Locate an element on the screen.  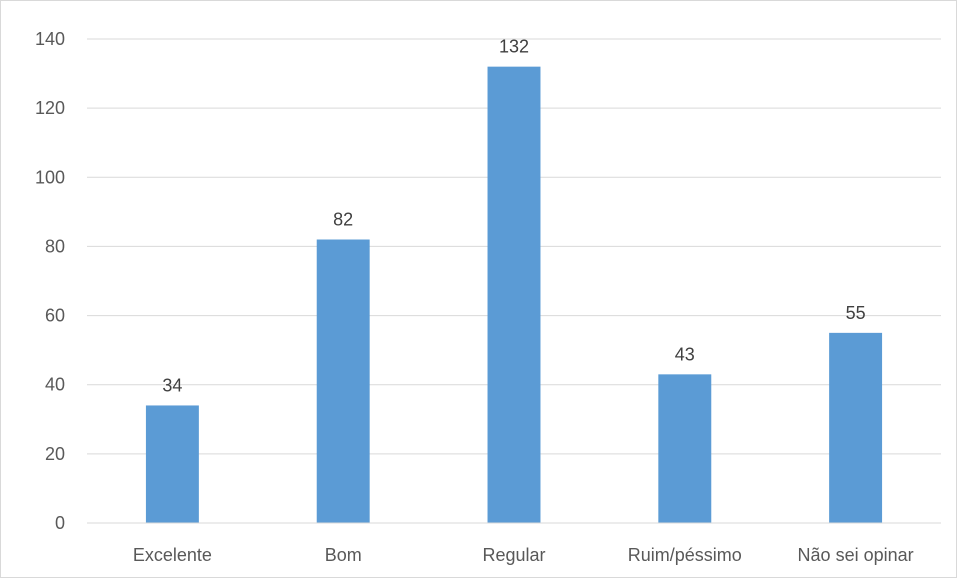
bar-regular is located at coordinates (514, 295).